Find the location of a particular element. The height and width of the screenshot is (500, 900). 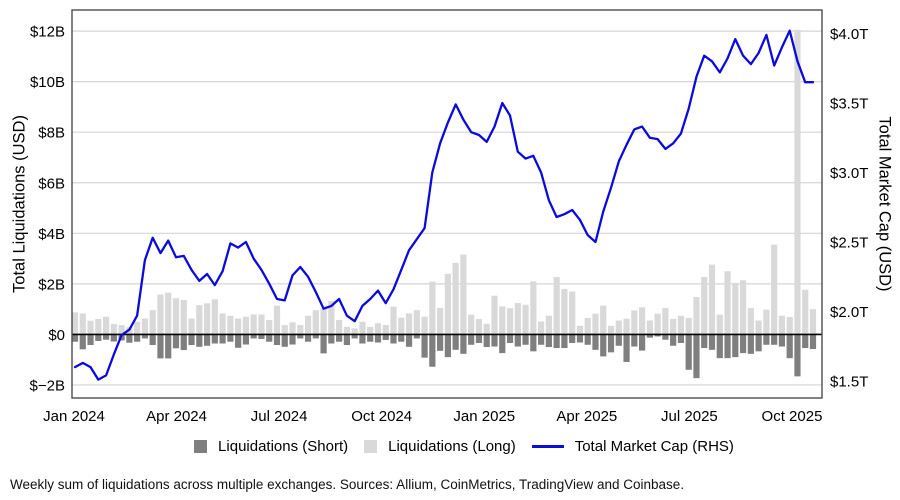

left-tick-label: $12B is located at coordinates (47, 32).